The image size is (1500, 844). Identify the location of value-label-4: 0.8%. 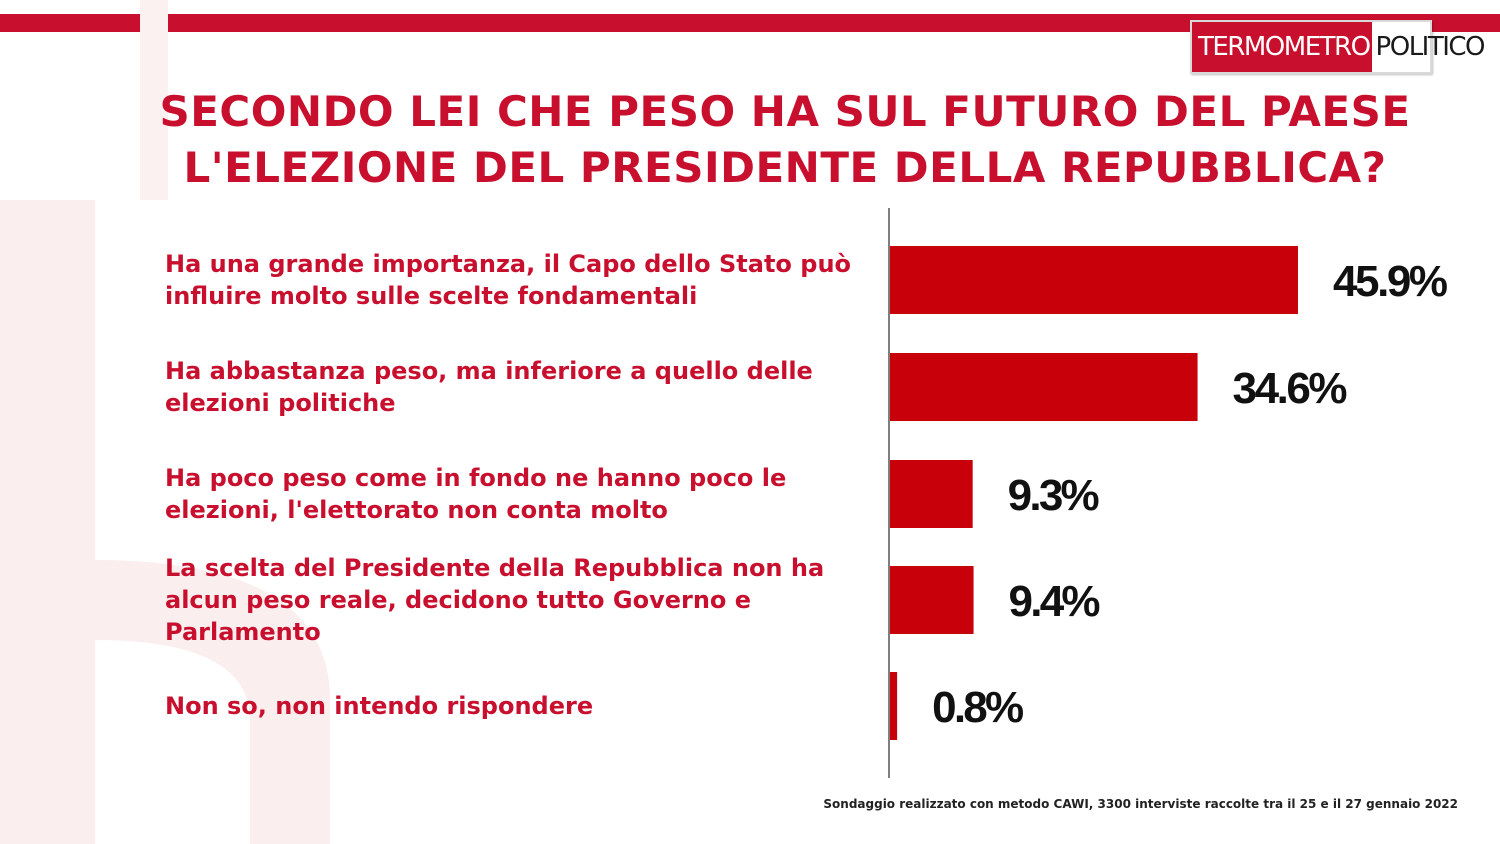
(978, 707).